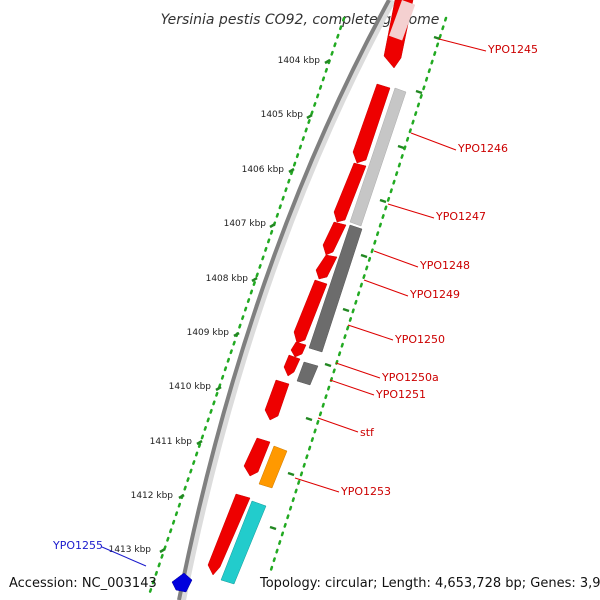 This screenshot has width=600, height=600. Describe the element at coordinates (77, 545) in the screenshot. I see `gene-label: YPO1255` at that location.